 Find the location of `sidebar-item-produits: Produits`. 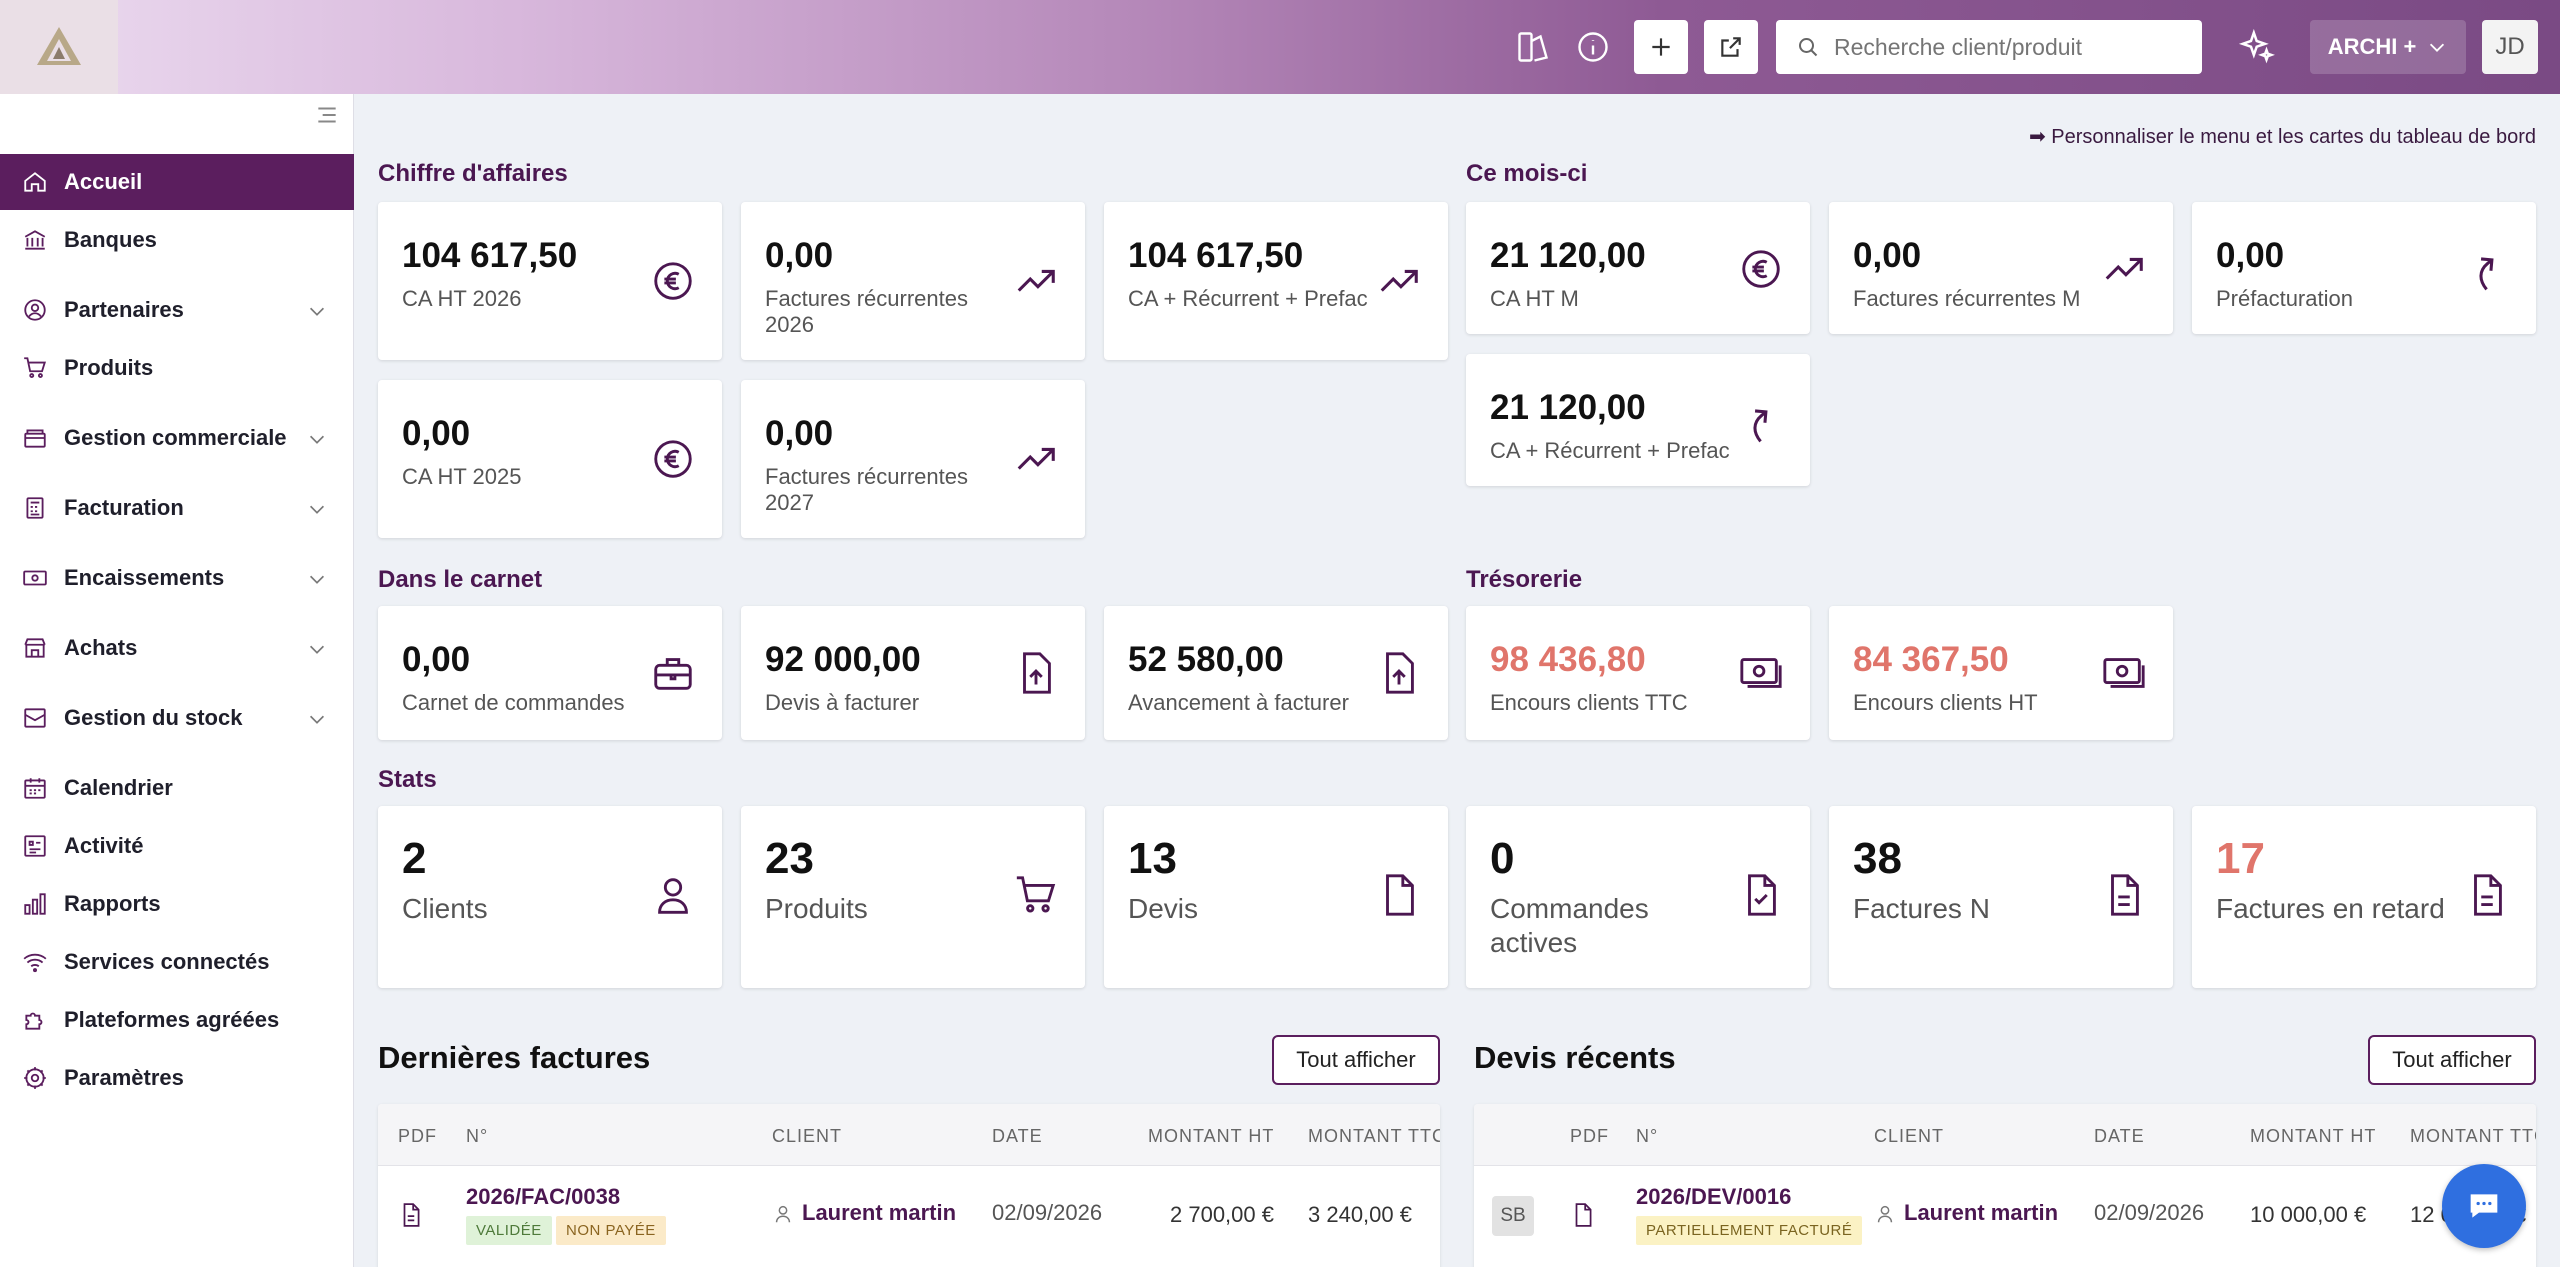

sidebar-item-produits: Produits is located at coordinates (177, 368).